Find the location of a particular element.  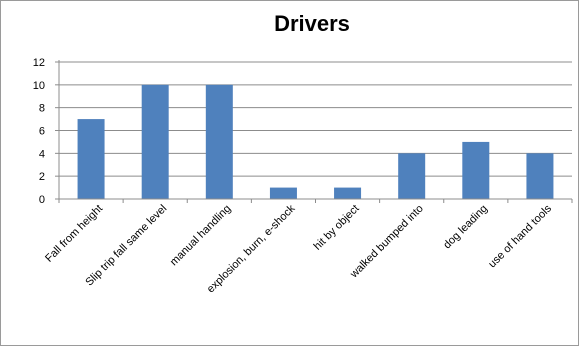

x-tick-label: use of hand tools is located at coordinates (520, 236).